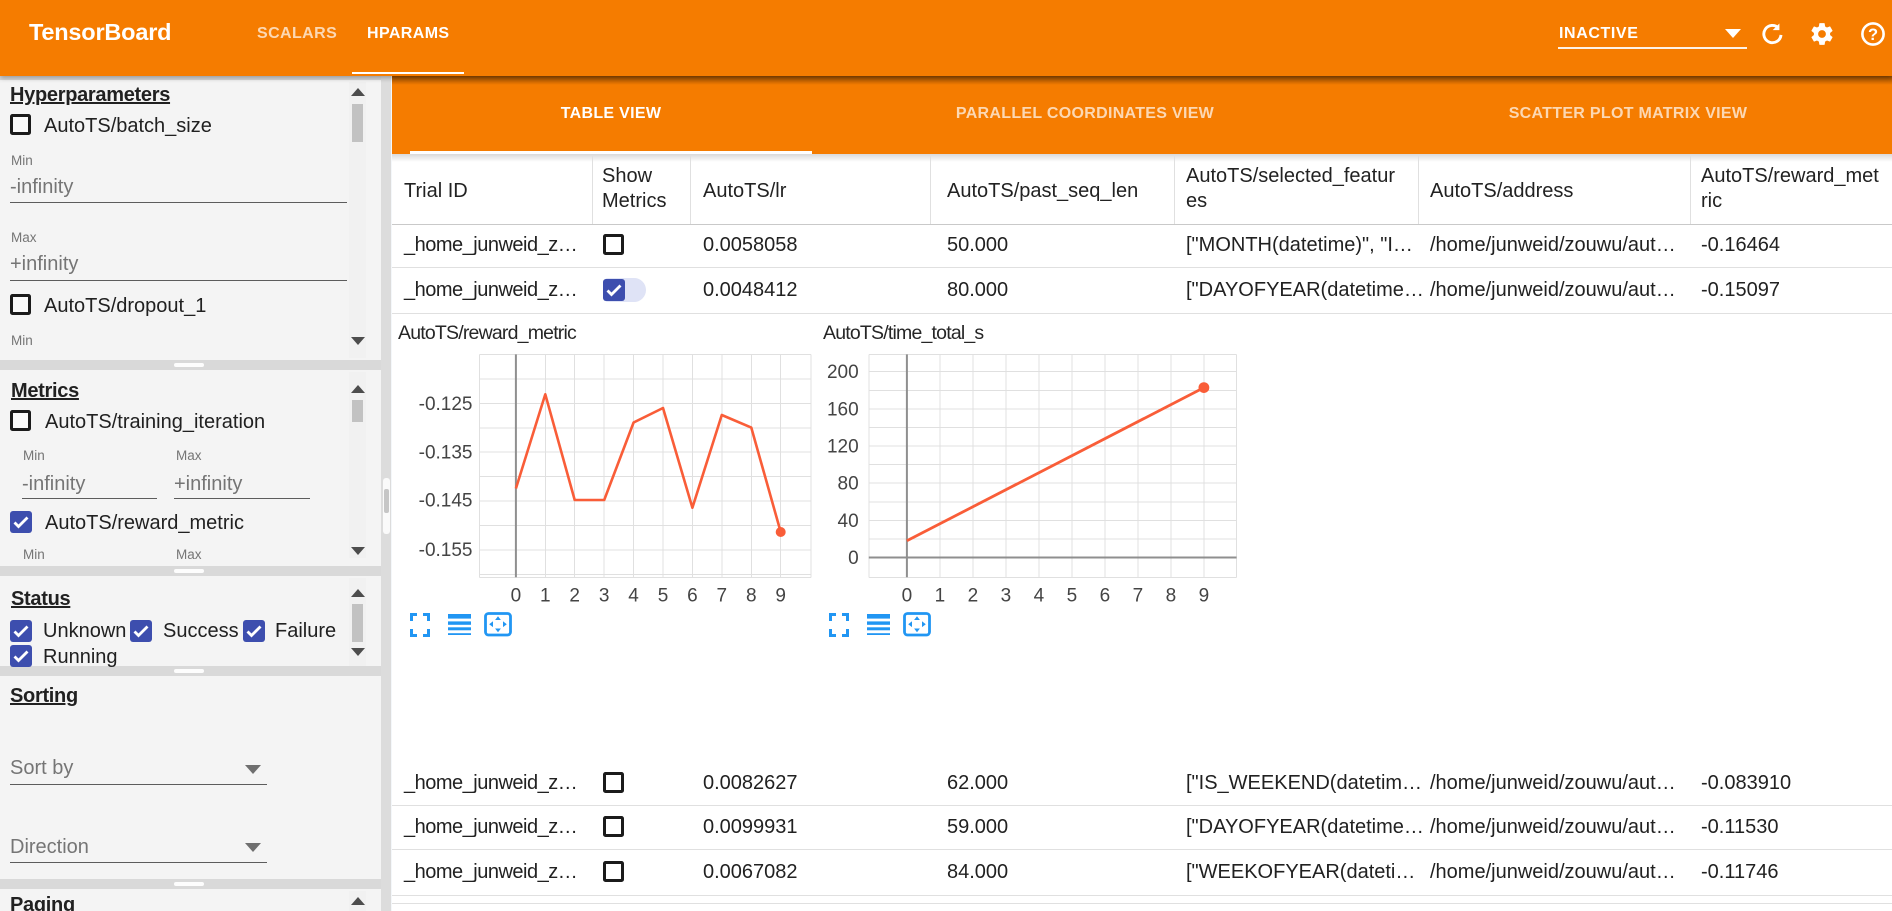  What do you see at coordinates (848, 521) in the screenshot?
I see `svg-text: 40` at bounding box center [848, 521].